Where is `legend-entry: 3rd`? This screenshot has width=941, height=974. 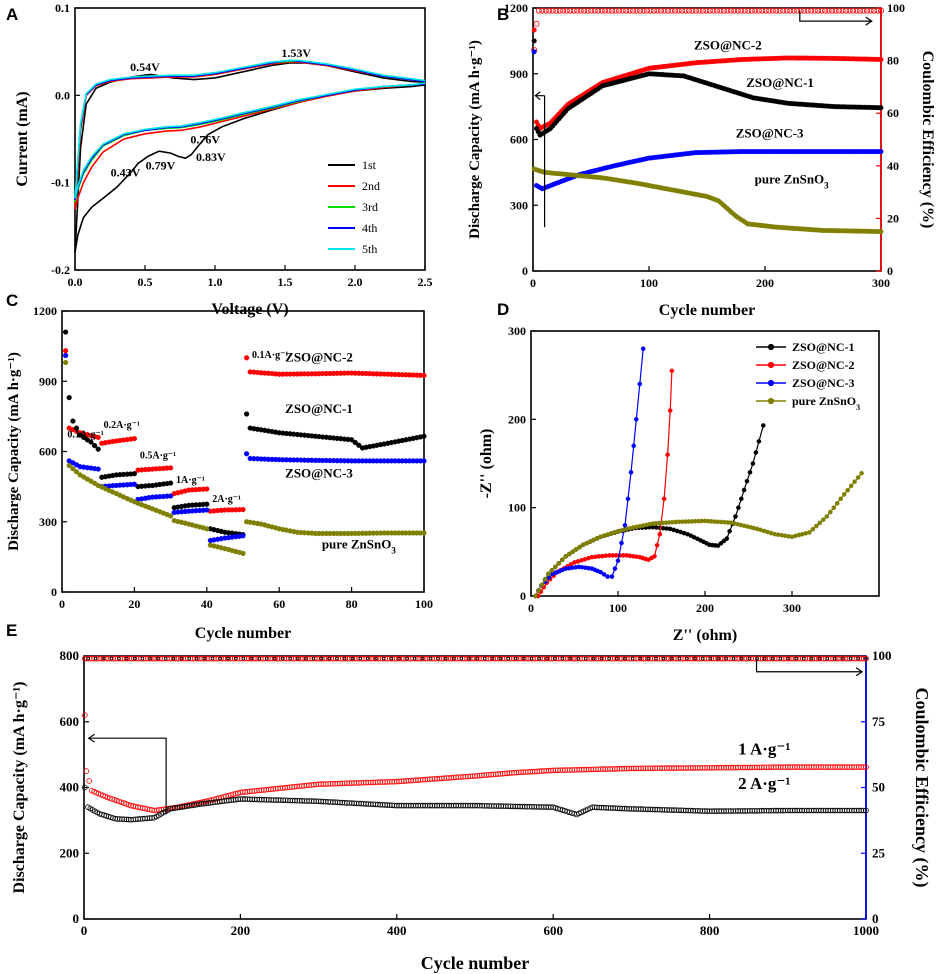 legend-entry: 3rd is located at coordinates (370, 207).